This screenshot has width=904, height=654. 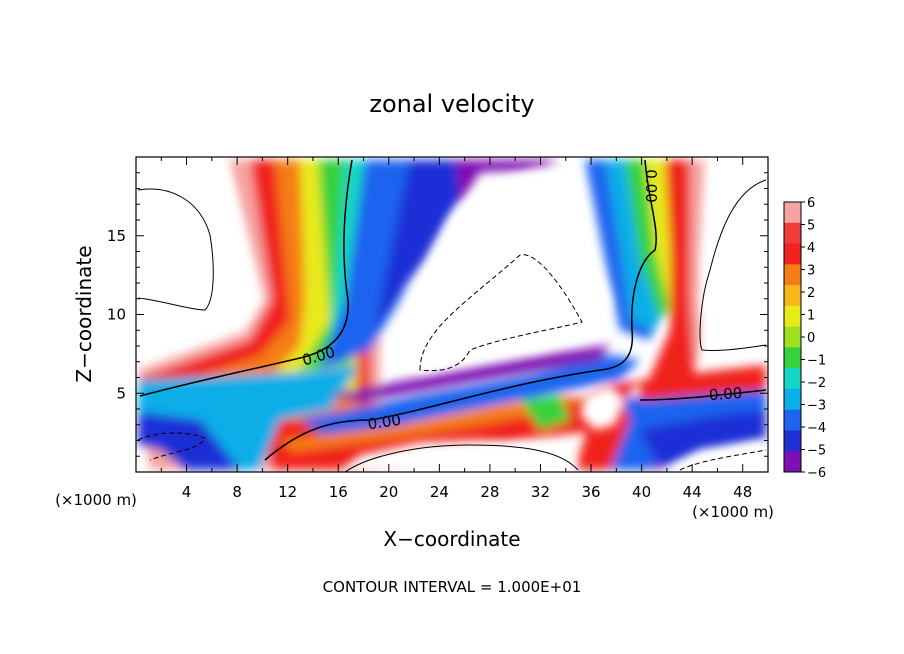 What do you see at coordinates (816, 473) in the screenshot?
I see `colorbar-label: −6` at bounding box center [816, 473].